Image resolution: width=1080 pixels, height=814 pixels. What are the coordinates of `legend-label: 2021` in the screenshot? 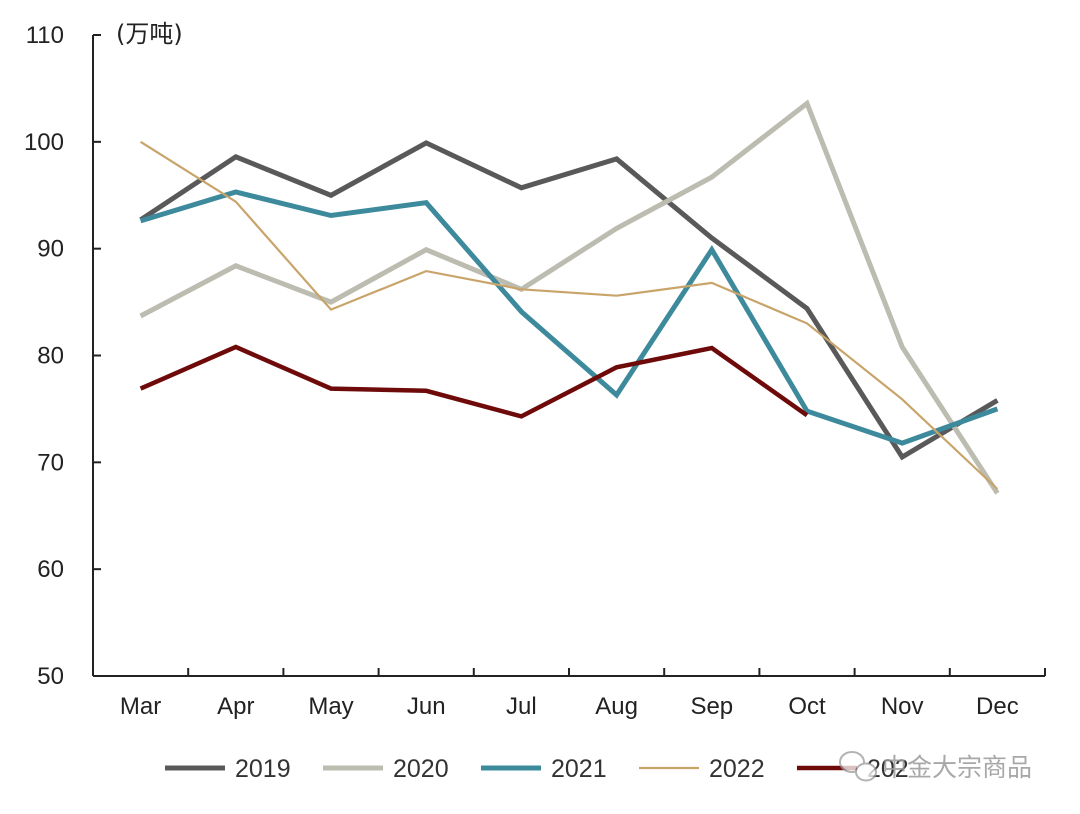 It's located at (579, 769).